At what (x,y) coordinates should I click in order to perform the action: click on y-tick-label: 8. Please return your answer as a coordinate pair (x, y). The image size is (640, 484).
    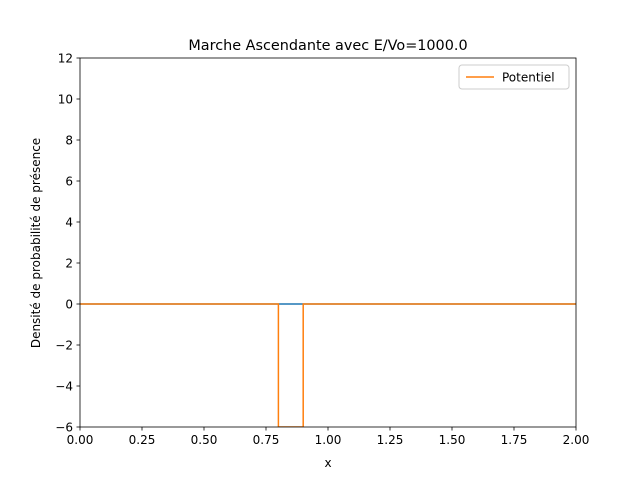
    Looking at the image, I should click on (69, 140).